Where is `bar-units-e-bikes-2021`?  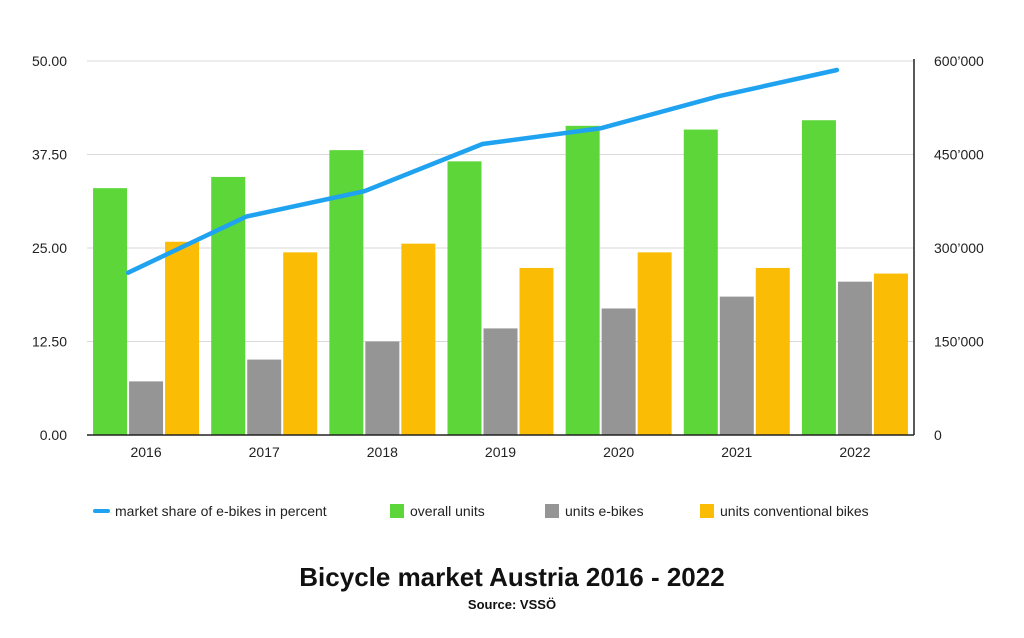
bar-units-e-bikes-2021 is located at coordinates (736, 365).